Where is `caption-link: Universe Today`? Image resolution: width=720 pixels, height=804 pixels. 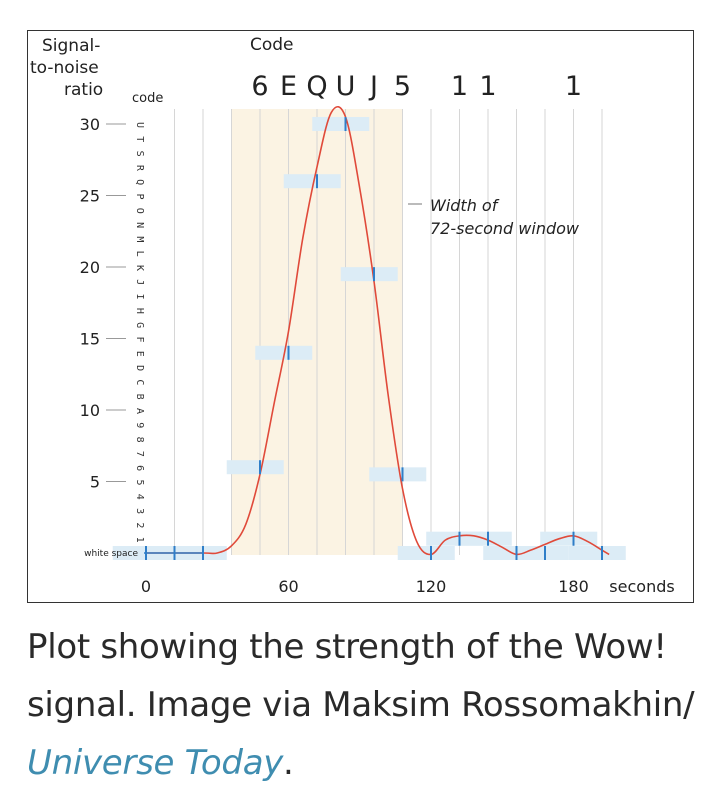 caption-link: Universe Today is located at coordinates (155, 763).